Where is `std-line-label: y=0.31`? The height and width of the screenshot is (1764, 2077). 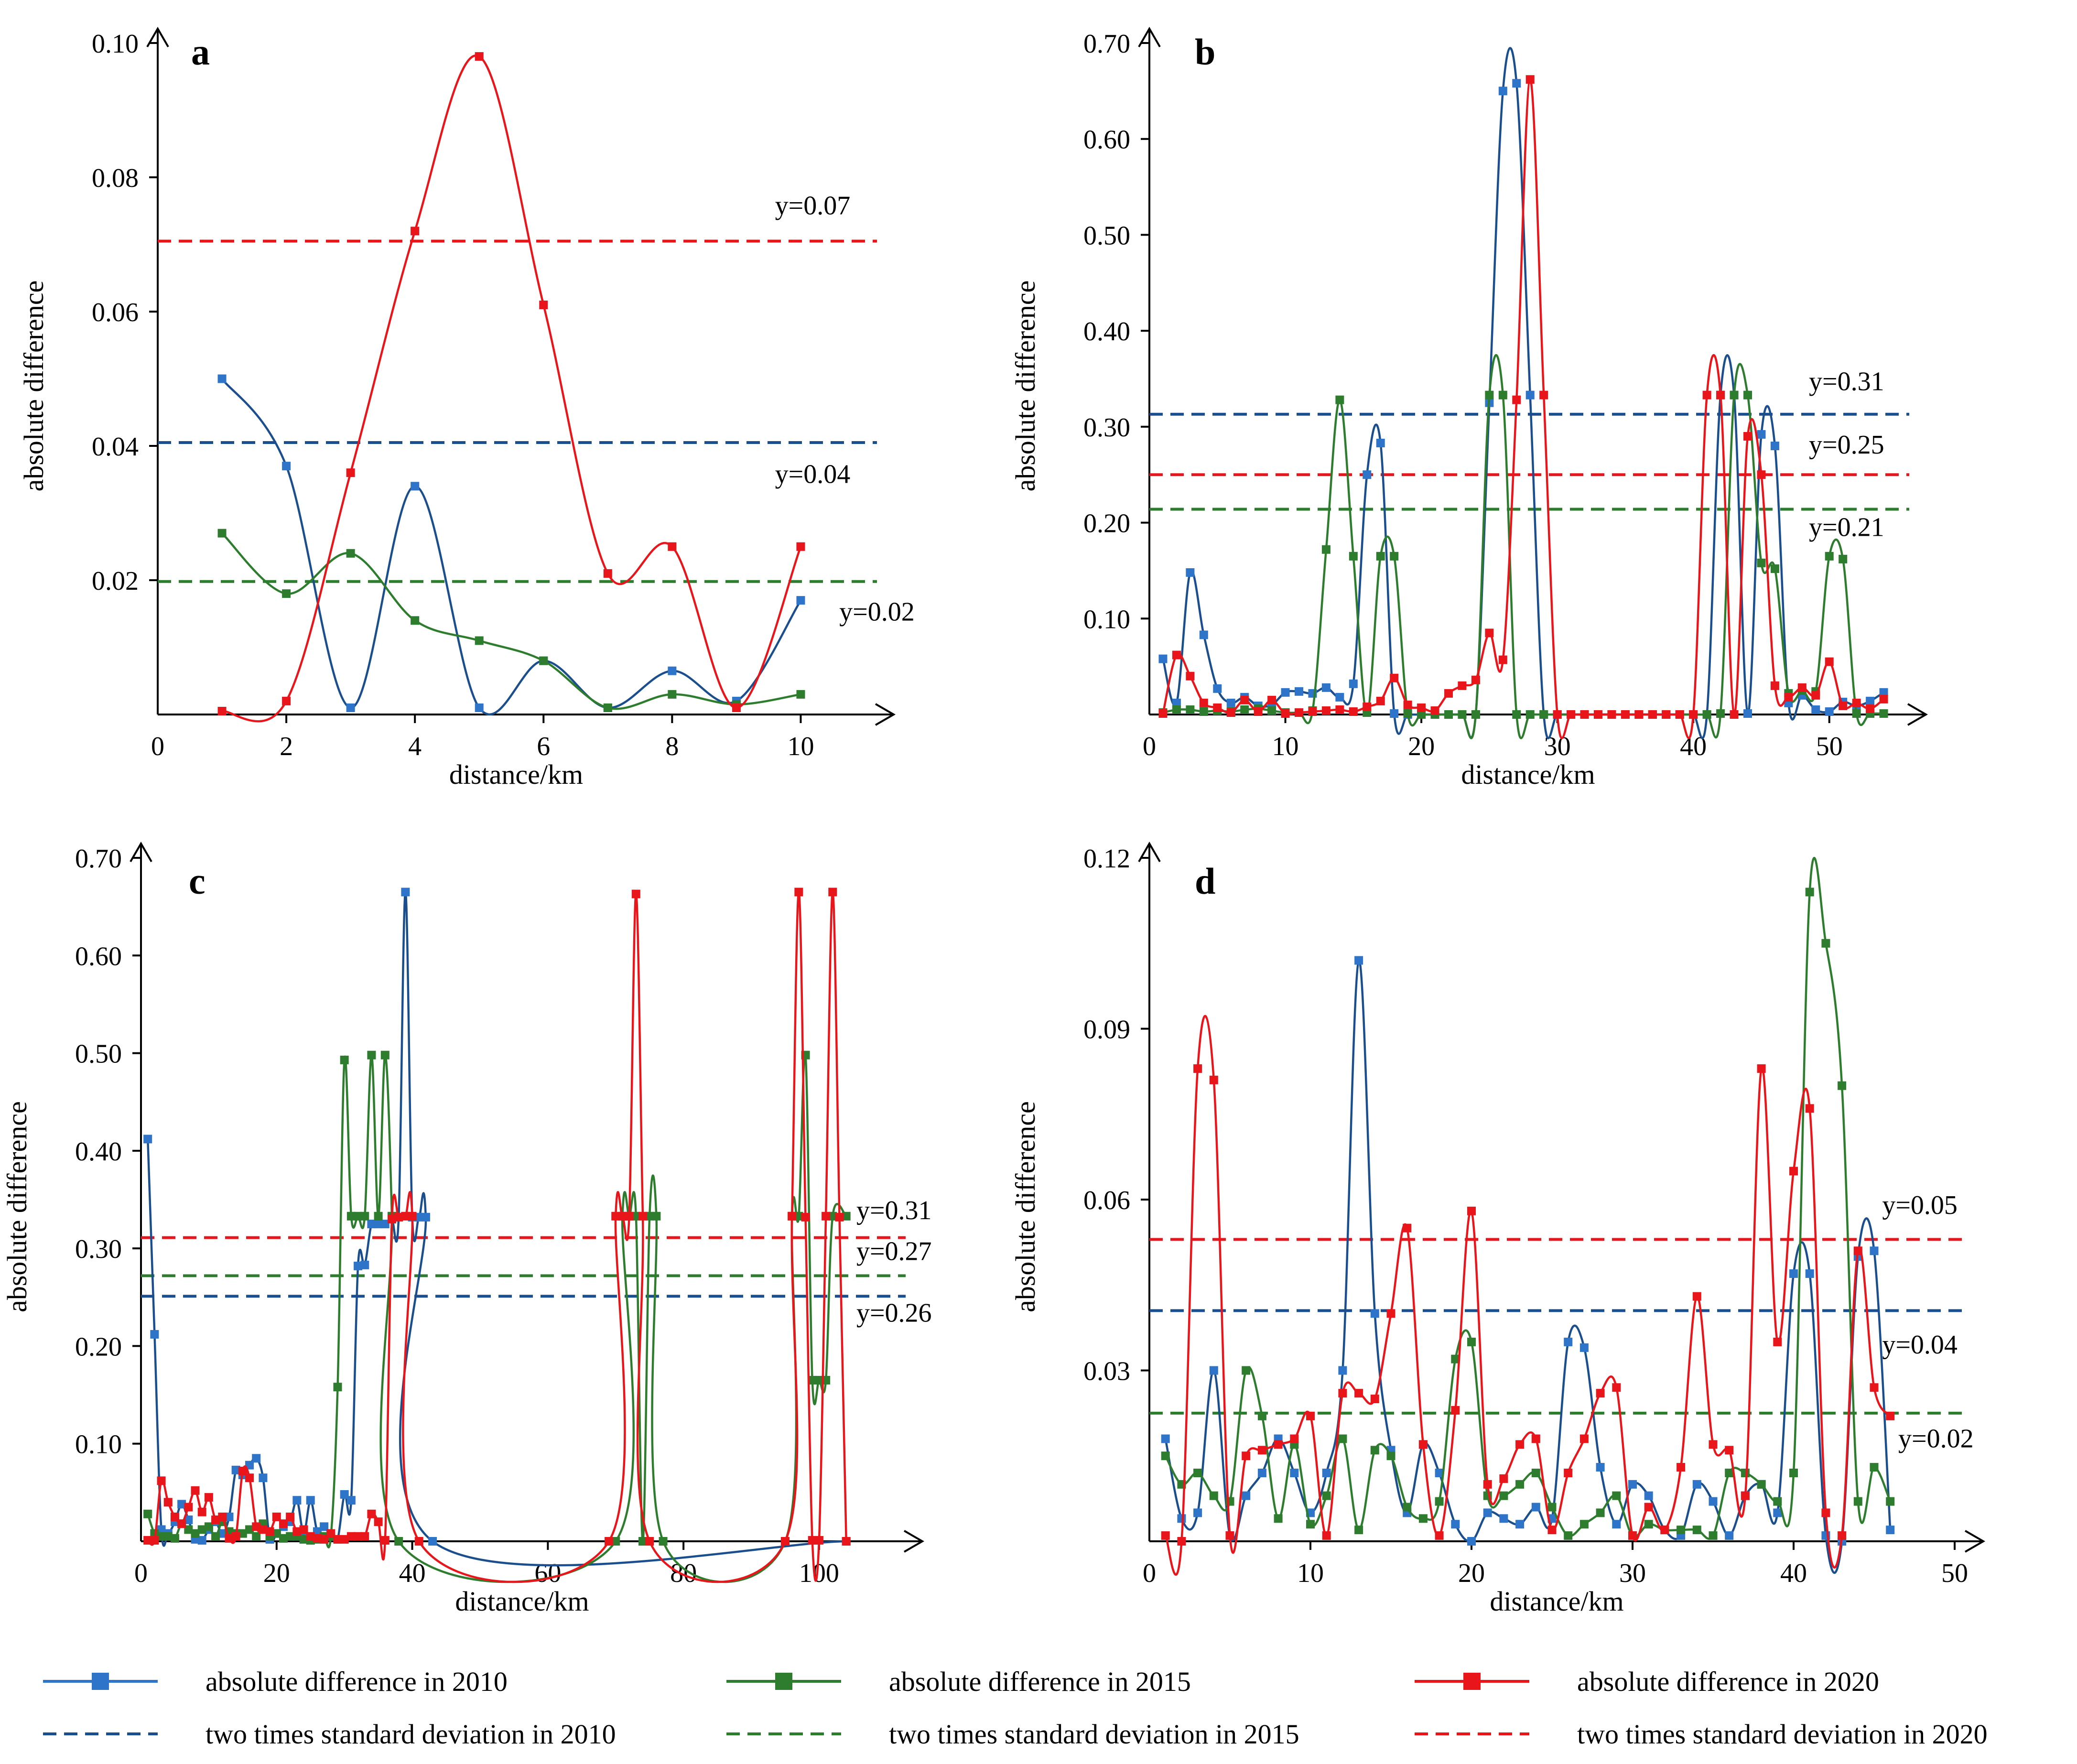 std-line-label: y=0.31 is located at coordinates (894, 1210).